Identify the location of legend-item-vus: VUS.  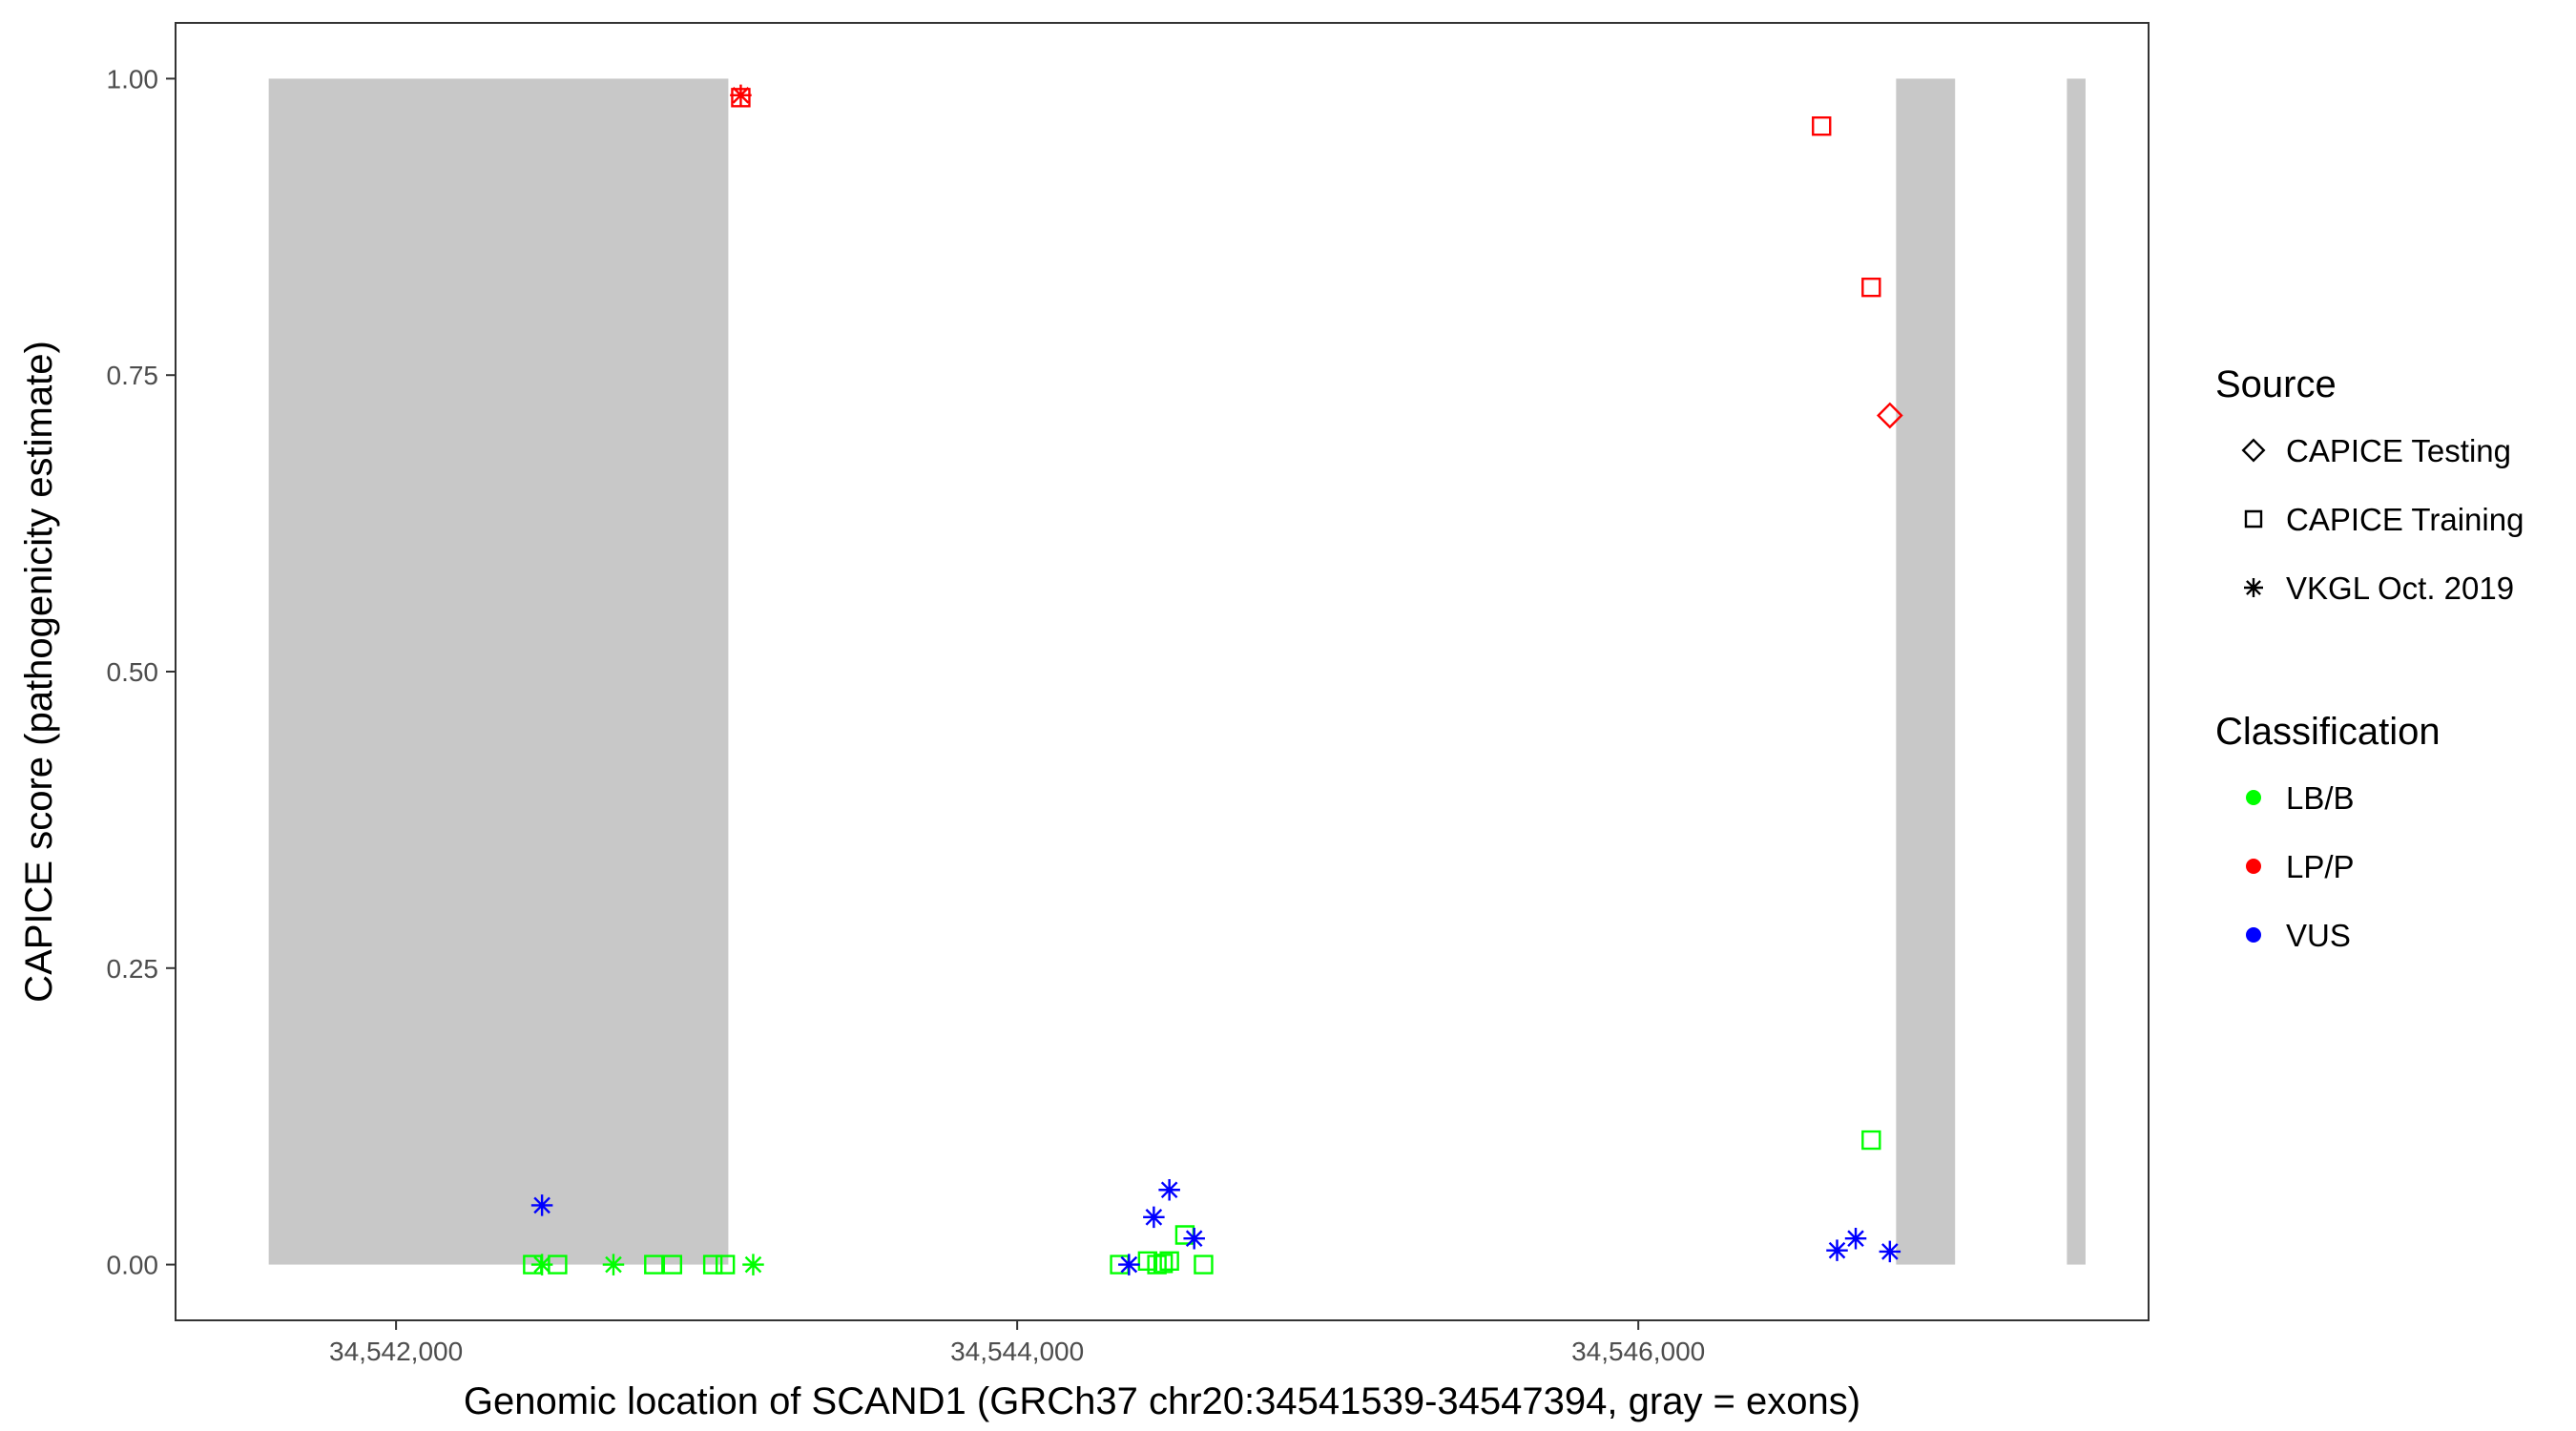
(2298, 936).